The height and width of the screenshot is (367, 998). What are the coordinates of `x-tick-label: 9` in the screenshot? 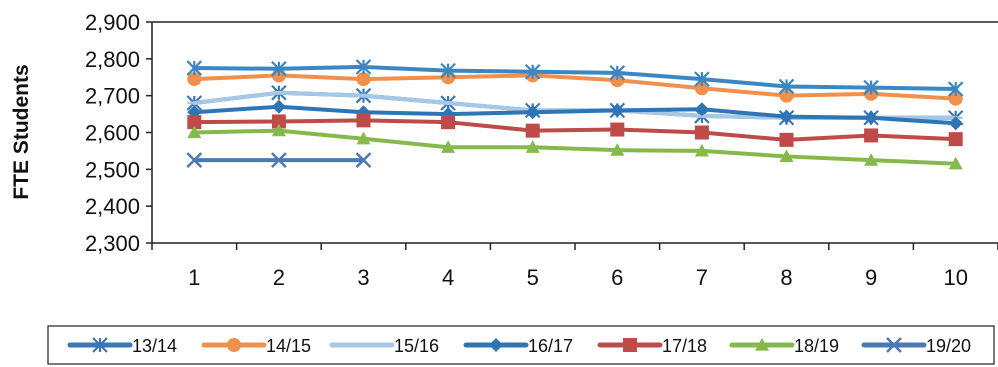 It's located at (871, 277).